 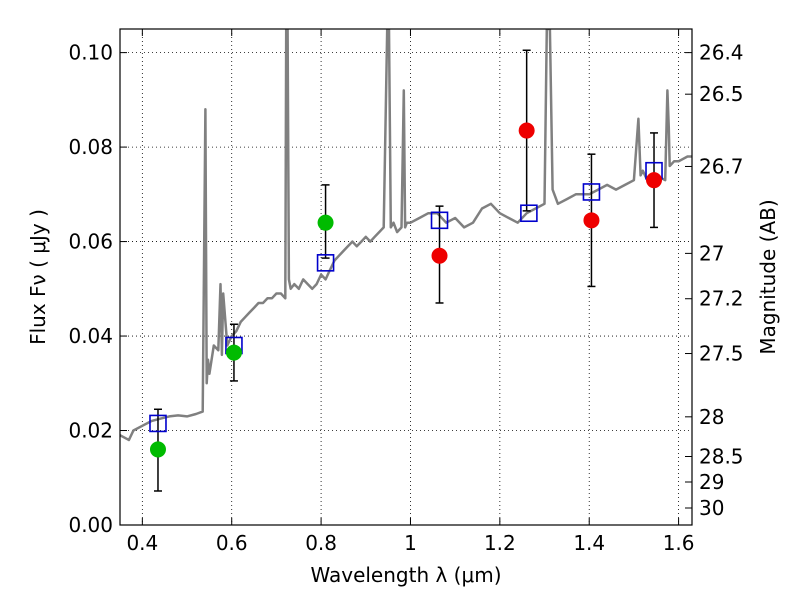 I want to click on y2-tick-label: 26.5, so click(x=721, y=94).